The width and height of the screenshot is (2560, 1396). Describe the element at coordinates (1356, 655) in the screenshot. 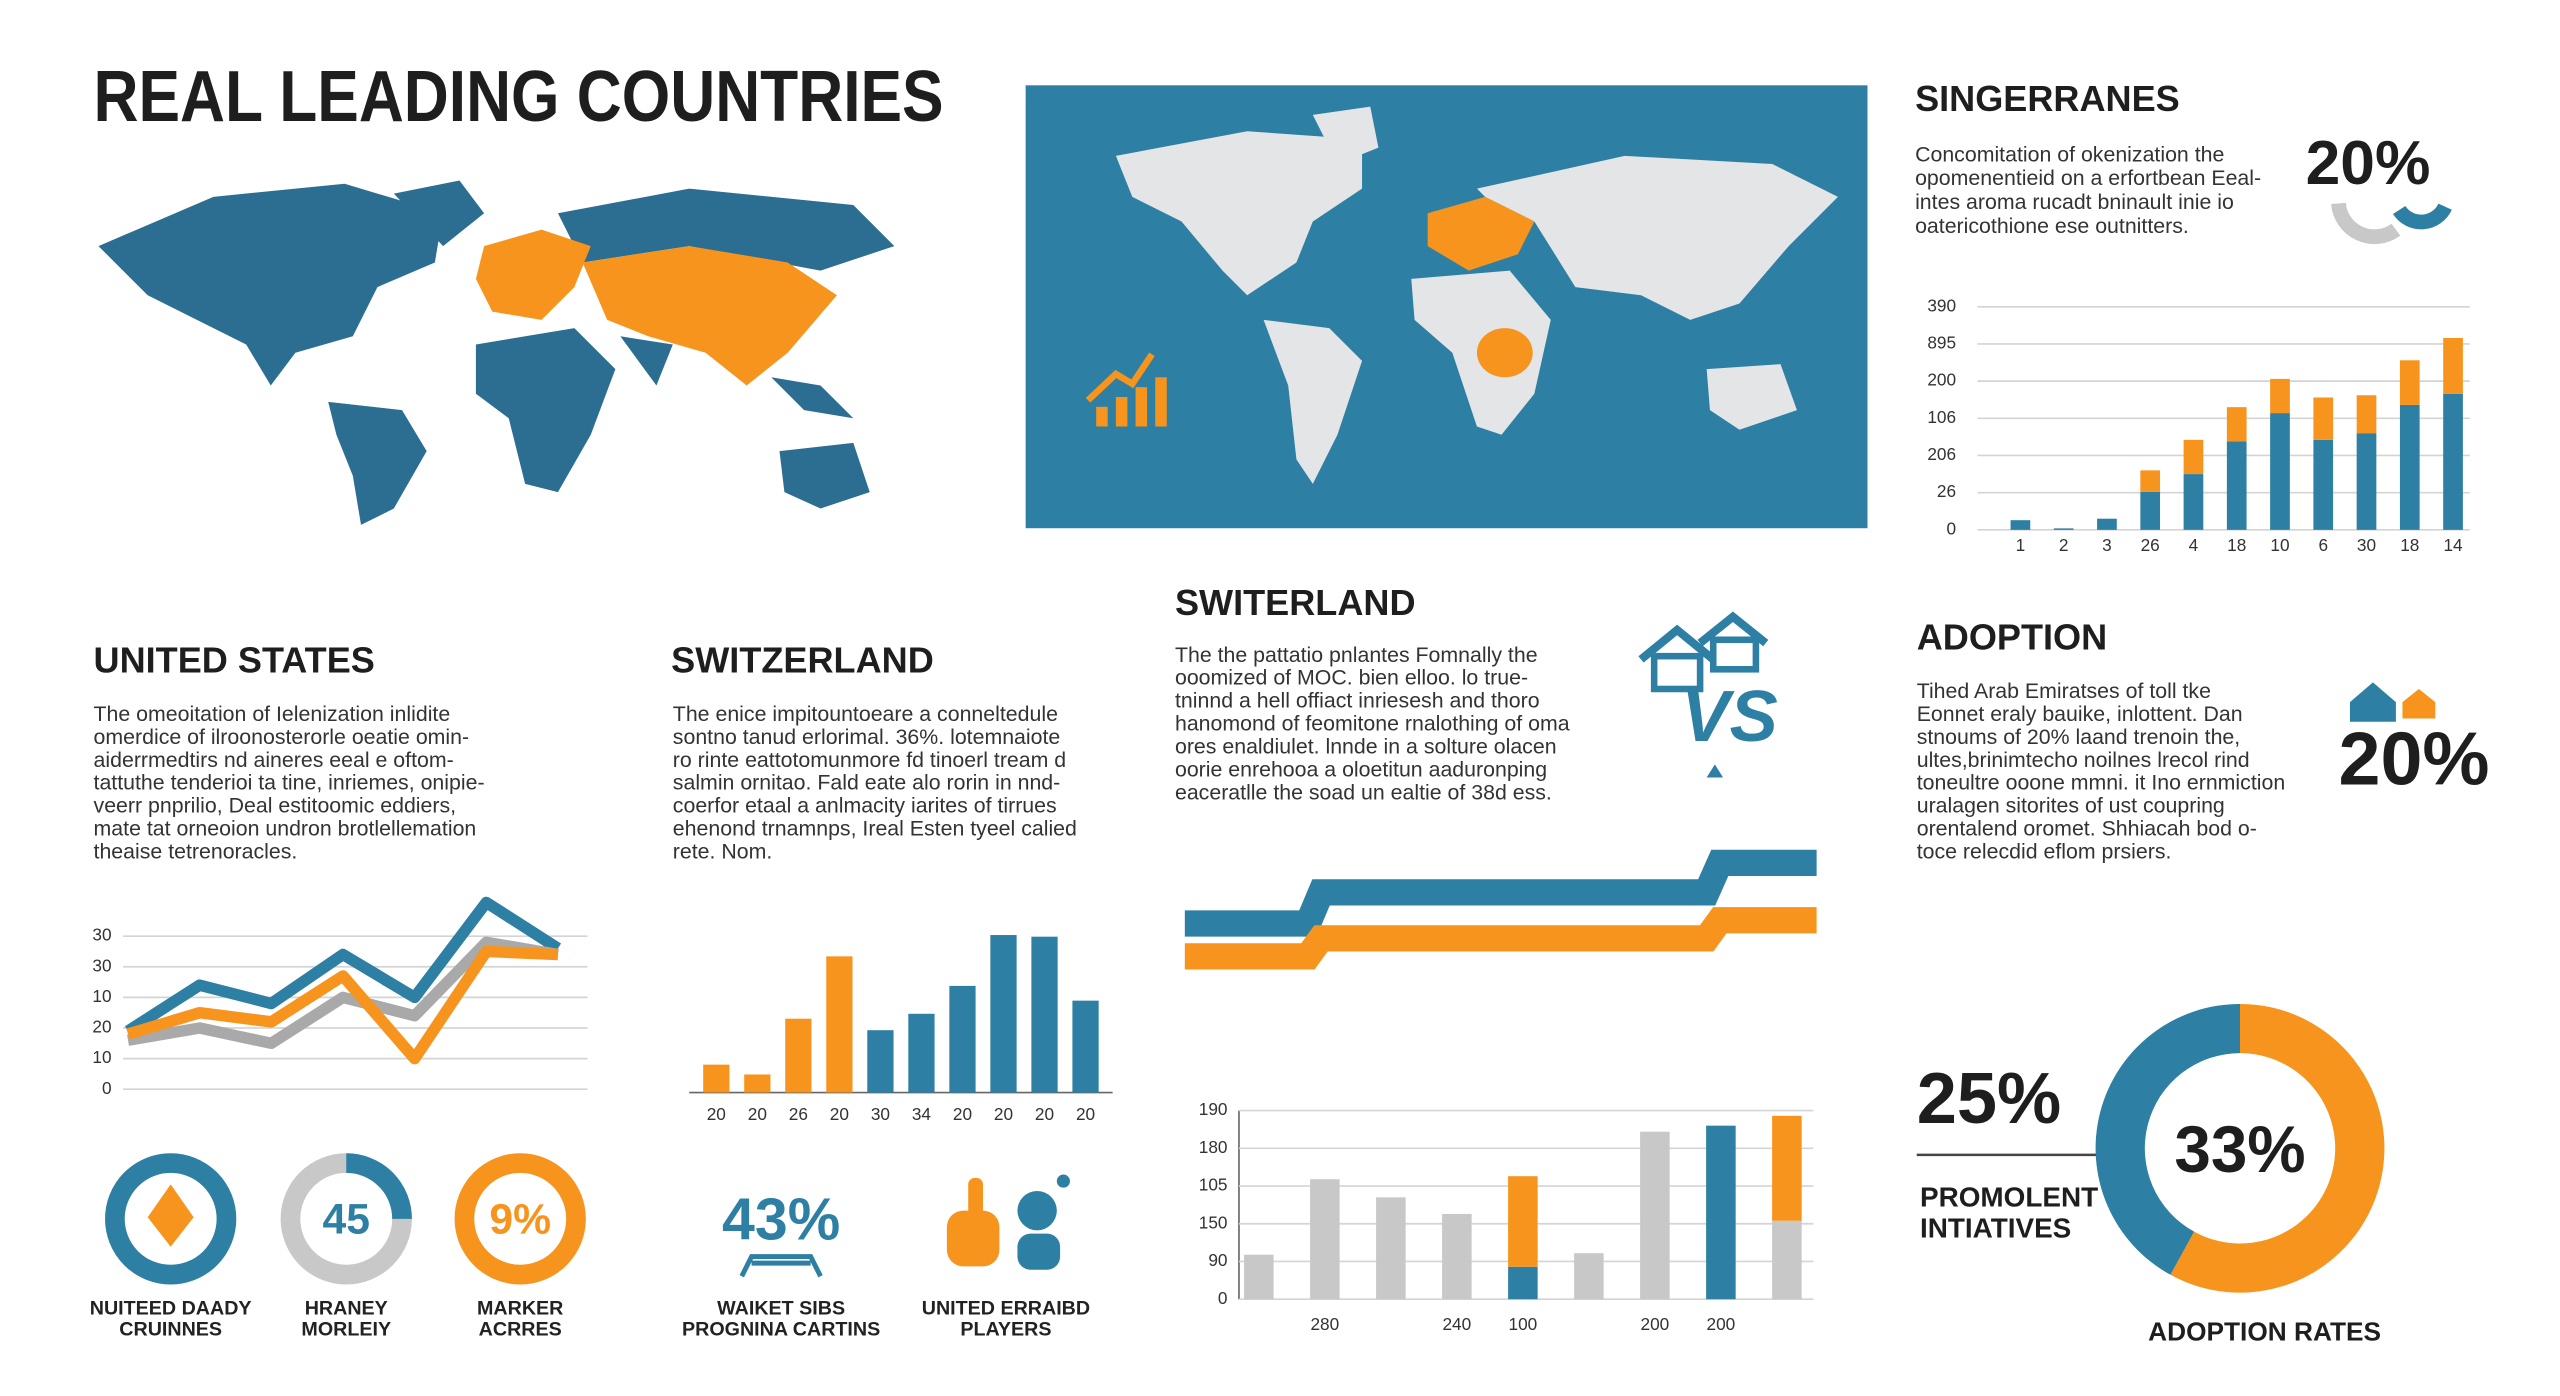

I see `paragraph-line: The the pattatio pnlantes Fomnally the` at that location.